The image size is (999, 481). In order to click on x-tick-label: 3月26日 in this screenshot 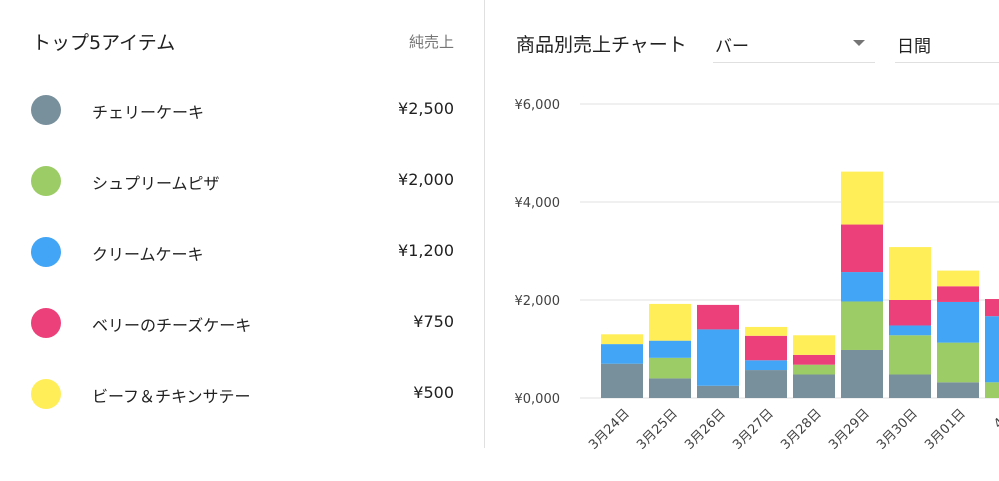, I will do `click(705, 429)`.